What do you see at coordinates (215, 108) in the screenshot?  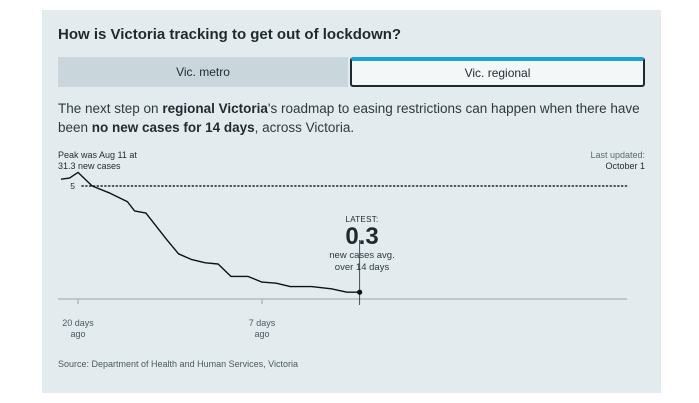 I see `description-highlight: regional Victoria` at bounding box center [215, 108].